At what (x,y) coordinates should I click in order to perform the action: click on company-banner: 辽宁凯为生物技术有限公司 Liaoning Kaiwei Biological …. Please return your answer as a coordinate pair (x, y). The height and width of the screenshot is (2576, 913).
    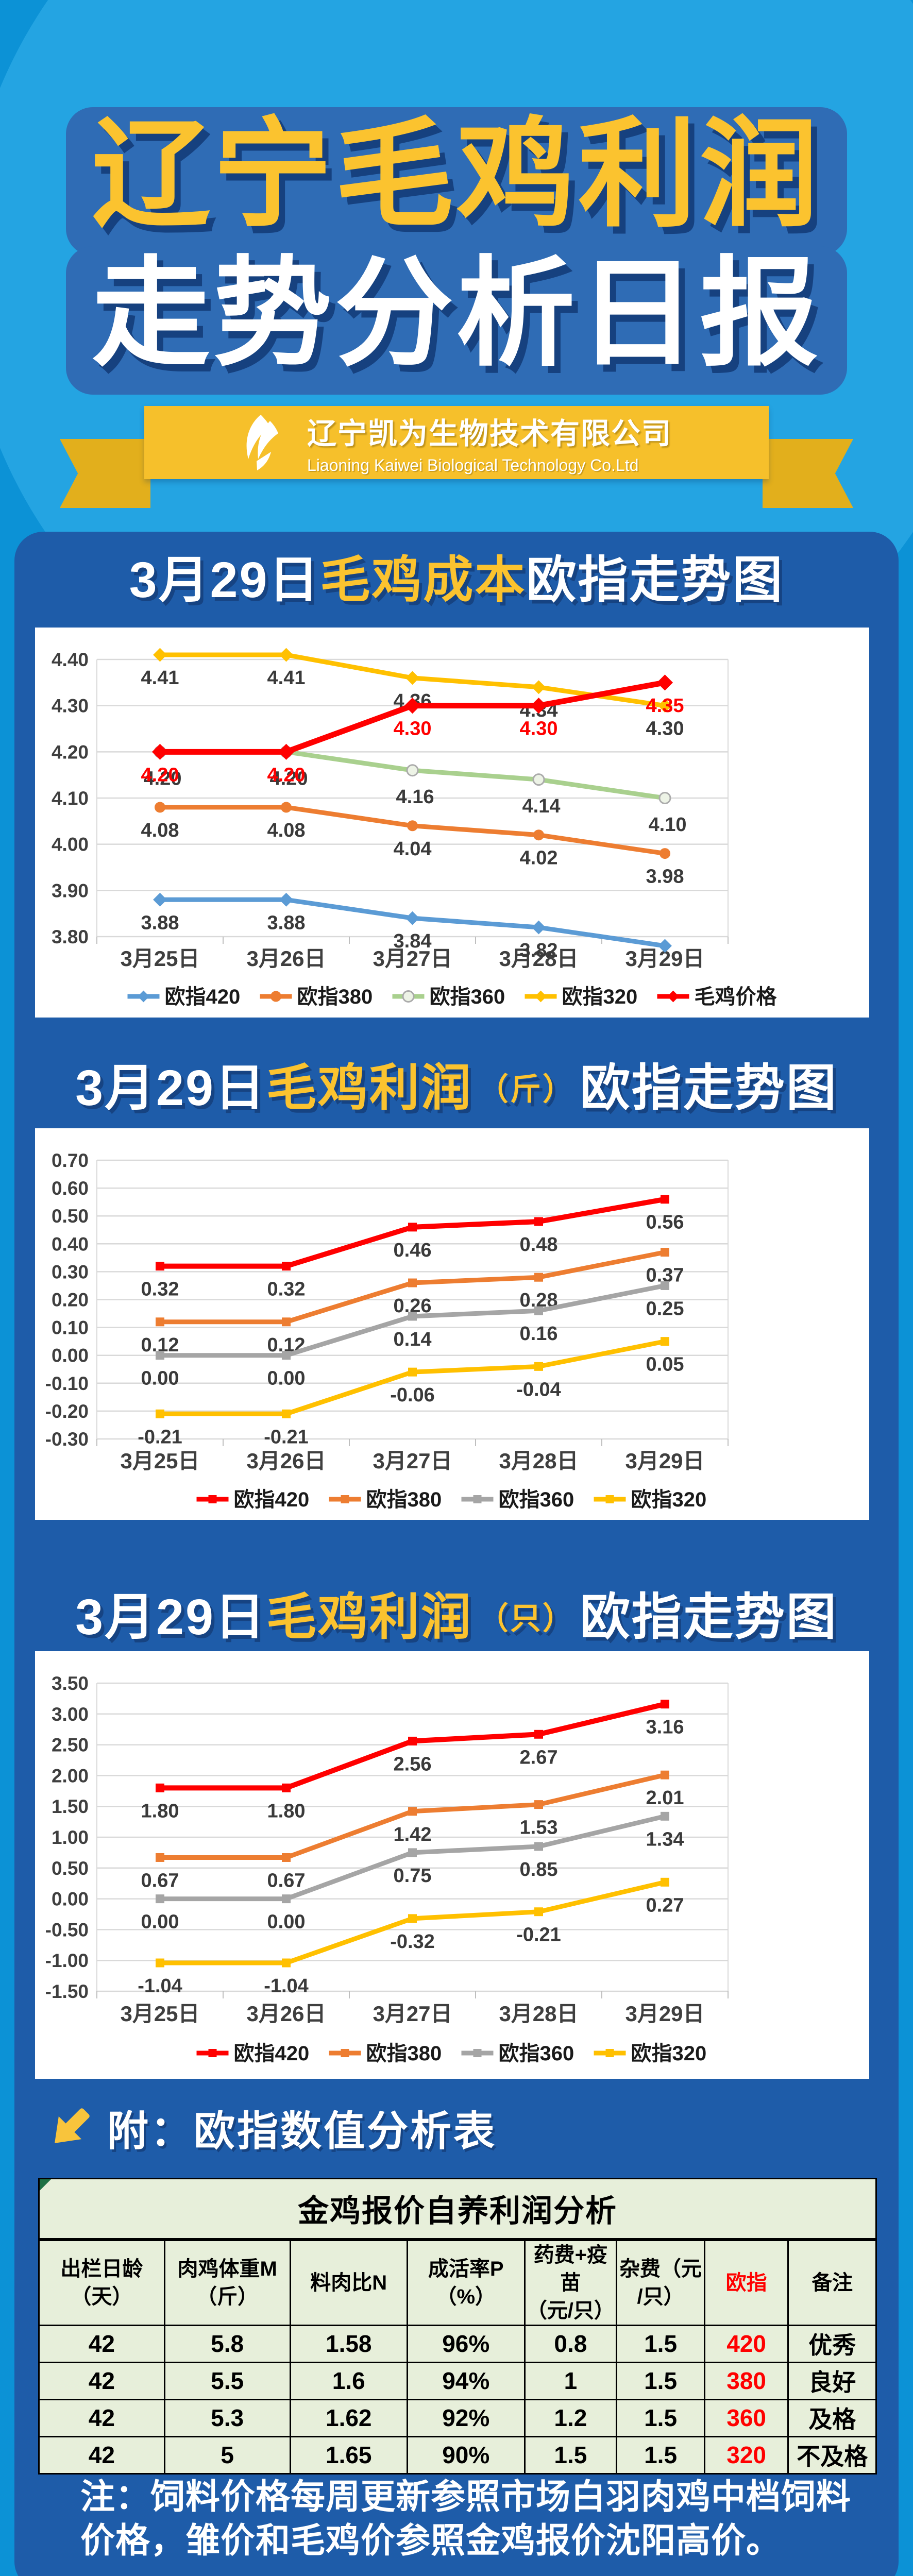
    Looking at the image, I should click on (457, 442).